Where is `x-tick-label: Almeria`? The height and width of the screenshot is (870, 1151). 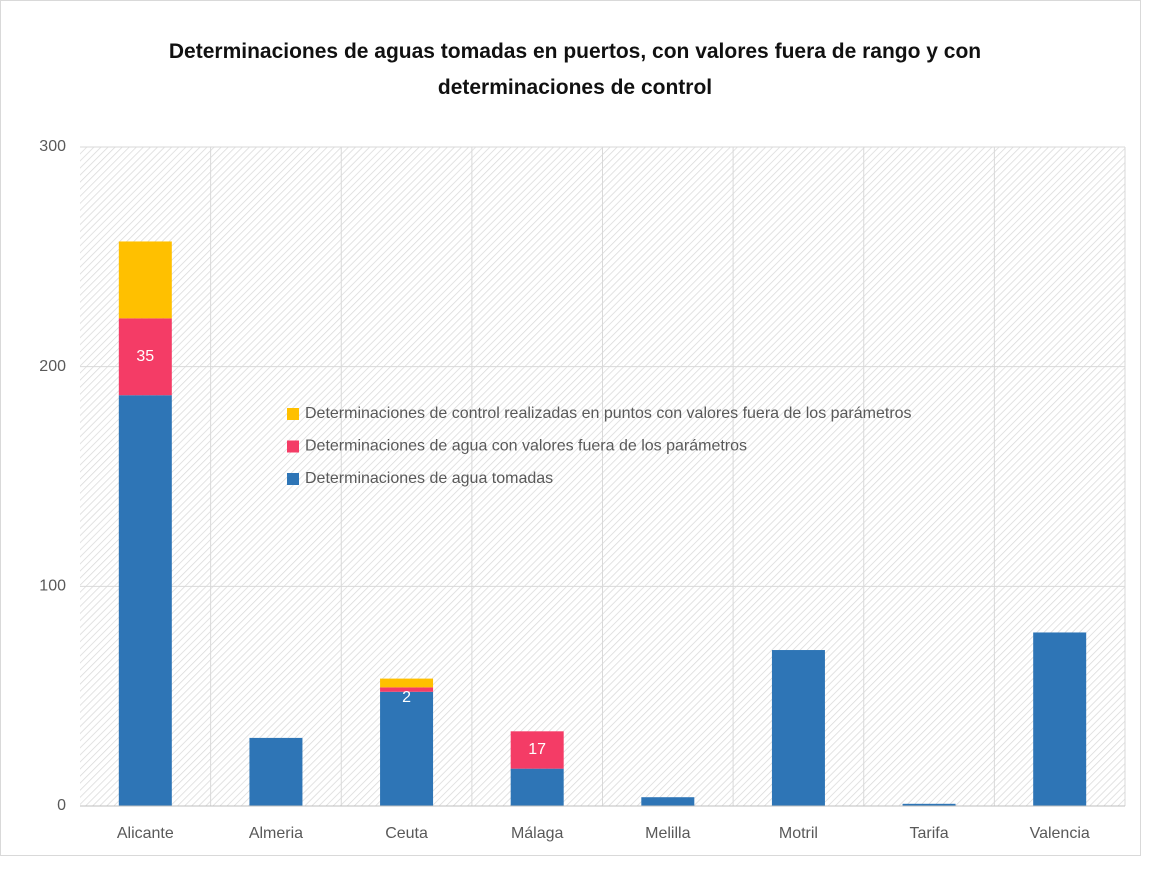 x-tick-label: Almeria is located at coordinates (276, 833).